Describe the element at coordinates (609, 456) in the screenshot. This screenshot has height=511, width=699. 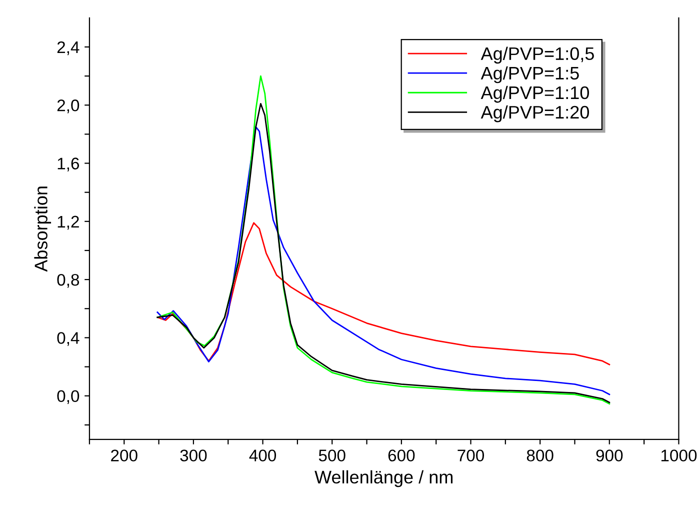
I see `x-tick-label: 900` at that location.